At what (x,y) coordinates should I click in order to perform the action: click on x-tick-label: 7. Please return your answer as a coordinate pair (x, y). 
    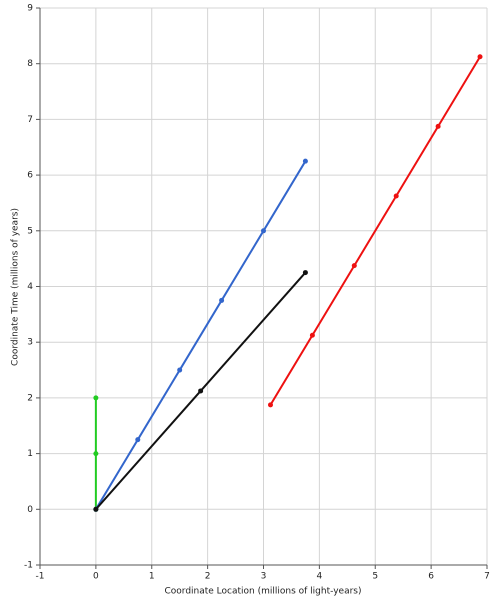
    Looking at the image, I should click on (487, 577).